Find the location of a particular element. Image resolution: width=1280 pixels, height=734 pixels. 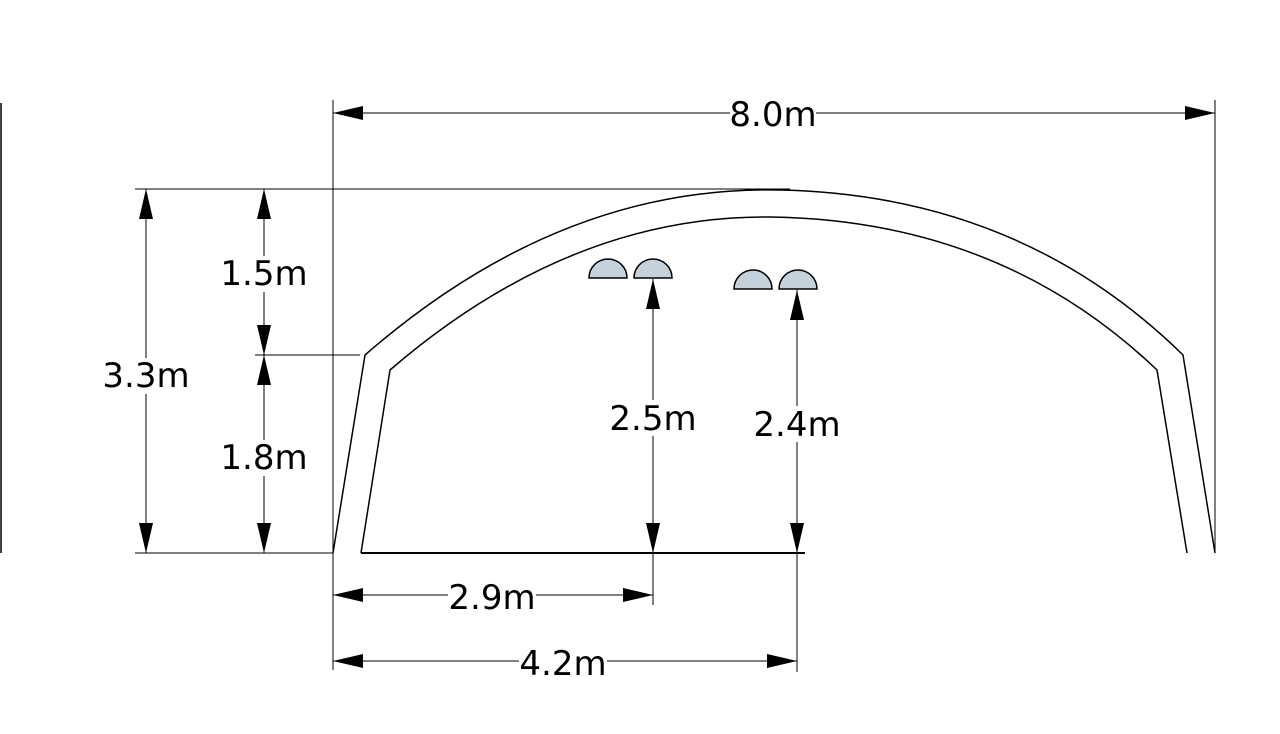

light-row-1-offset-label: 2.9m is located at coordinates (491, 598).